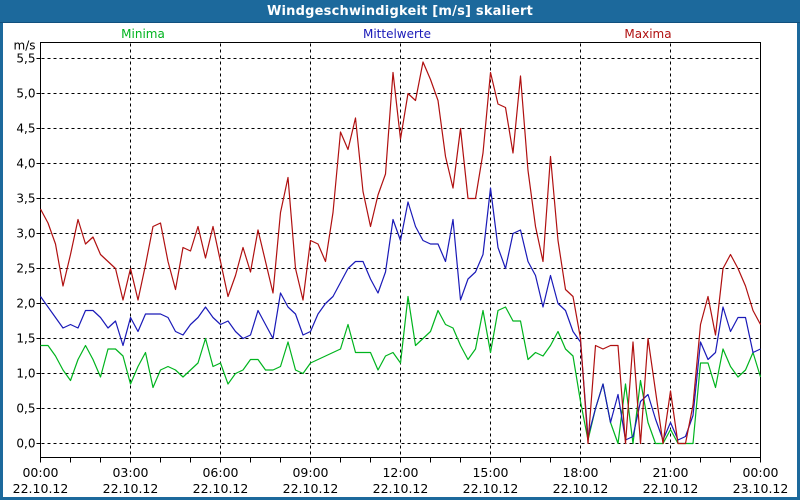 This screenshot has height=500, width=800. What do you see at coordinates (310, 472) in the screenshot?
I see `svg-text: 09:00` at bounding box center [310, 472].